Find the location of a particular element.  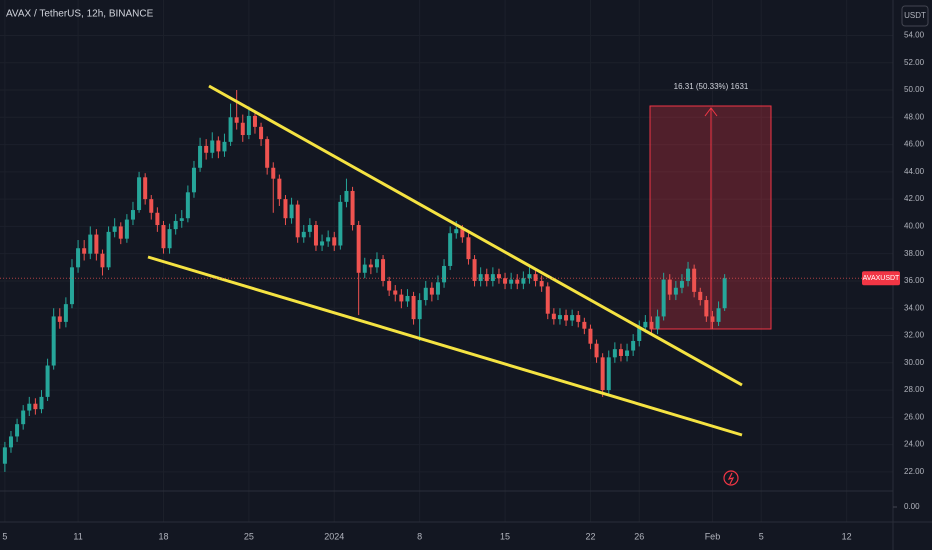

x-tick-label: 18 is located at coordinates (163, 536).